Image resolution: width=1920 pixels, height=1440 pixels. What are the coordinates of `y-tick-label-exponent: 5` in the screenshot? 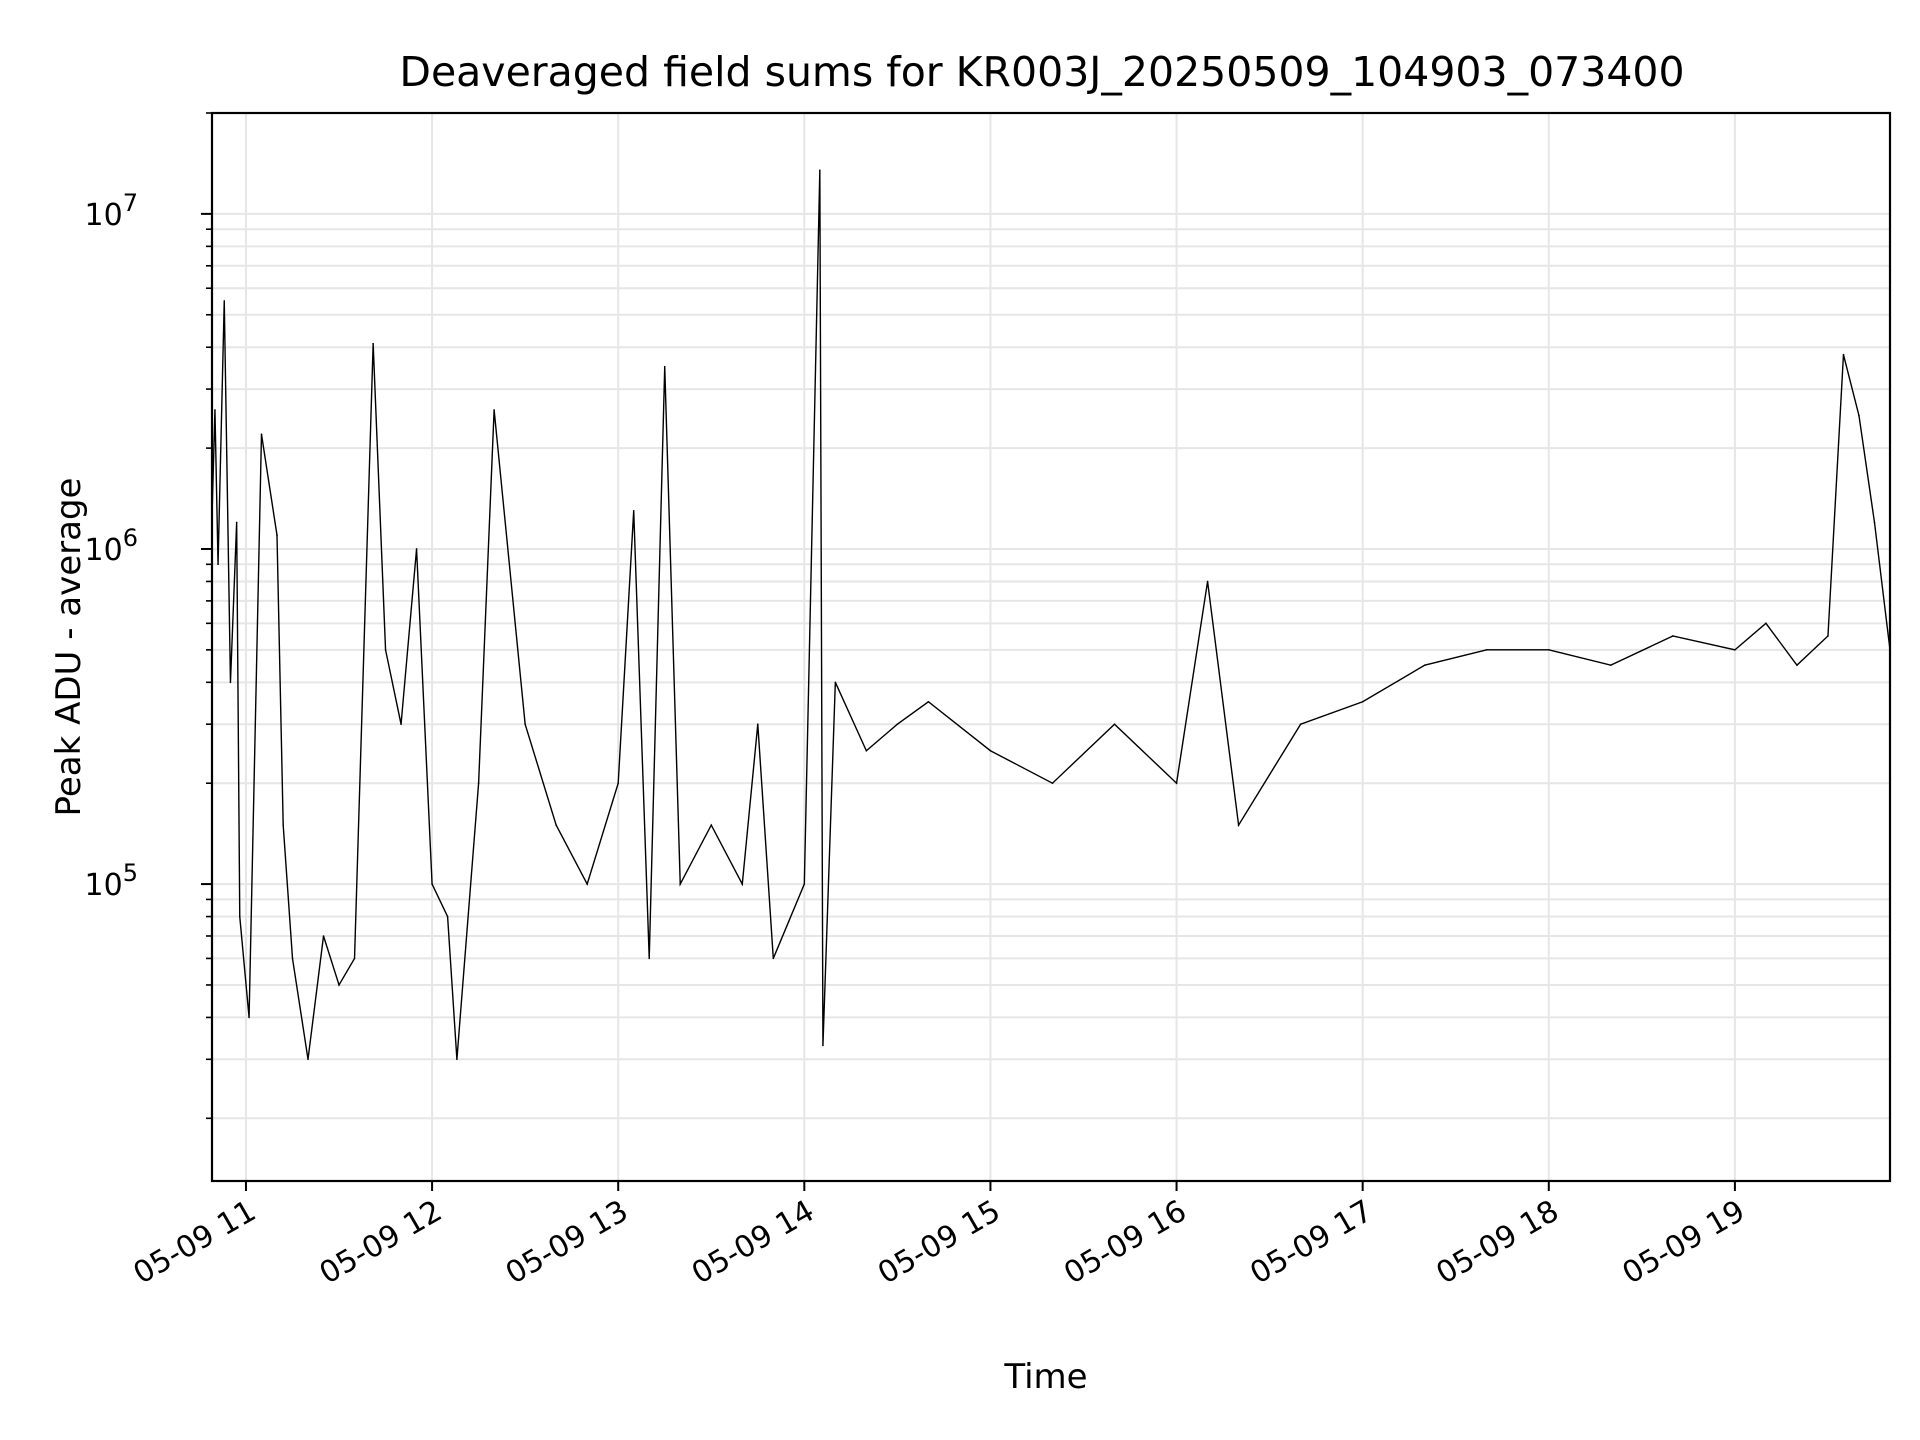 It's located at (130, 873).